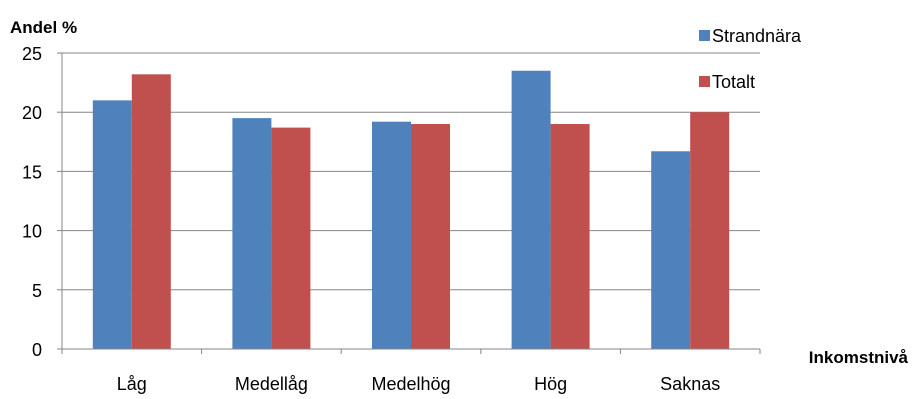  Describe the element at coordinates (32, 54) in the screenshot. I see `y-tick-label: 25` at that location.